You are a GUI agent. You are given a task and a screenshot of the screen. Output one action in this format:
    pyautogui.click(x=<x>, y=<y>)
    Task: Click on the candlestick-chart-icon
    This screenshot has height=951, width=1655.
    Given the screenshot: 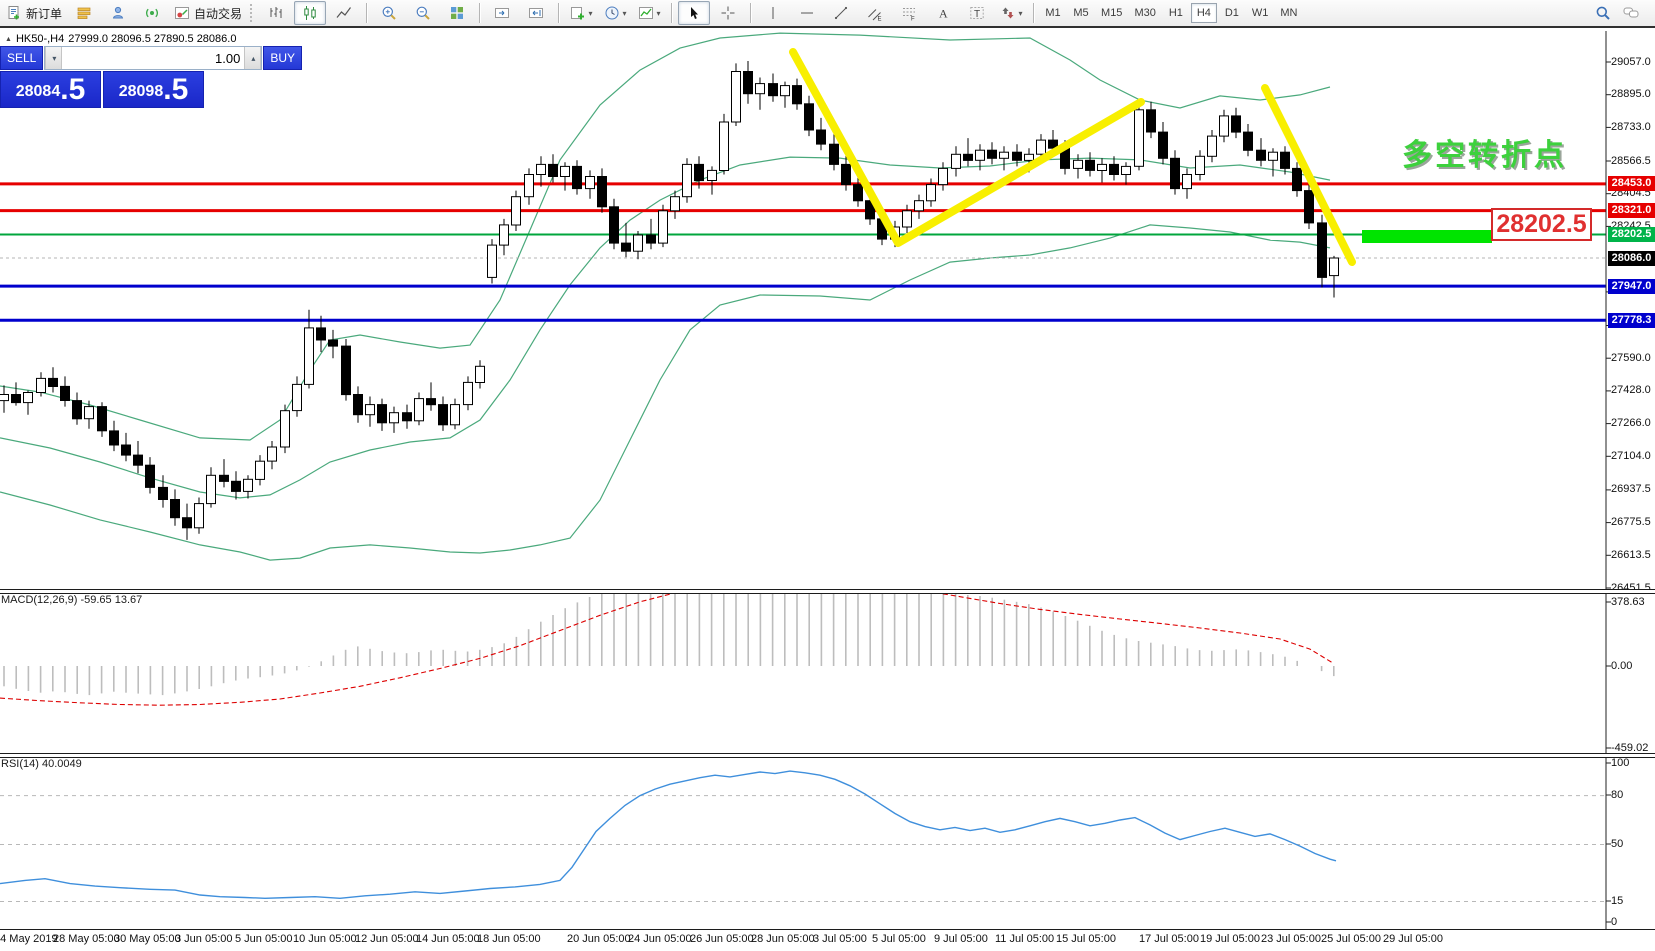 What is the action you would take?
    pyautogui.click(x=310, y=13)
    